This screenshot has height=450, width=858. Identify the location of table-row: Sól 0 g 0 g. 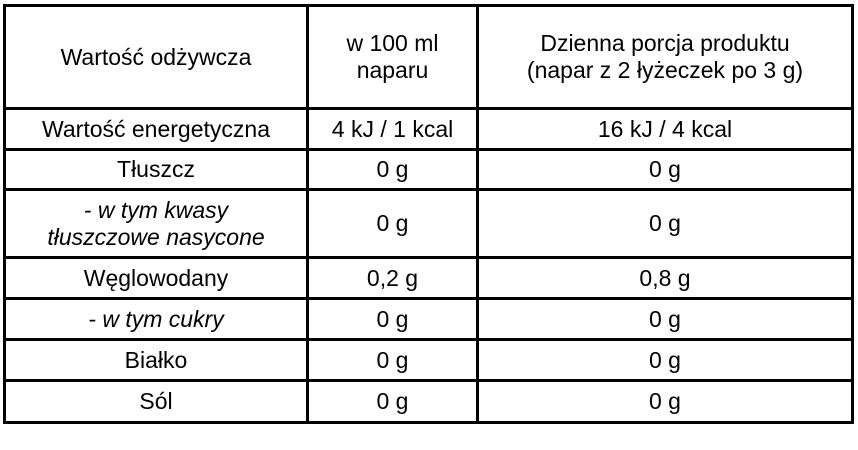
(428, 401).